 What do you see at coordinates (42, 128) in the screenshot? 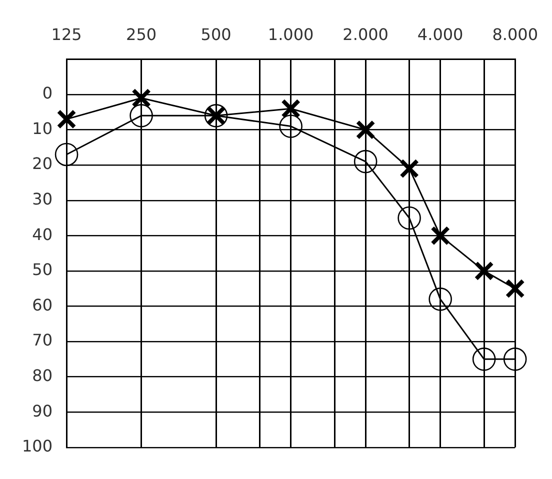
I see `y-tick-label: 10` at bounding box center [42, 128].